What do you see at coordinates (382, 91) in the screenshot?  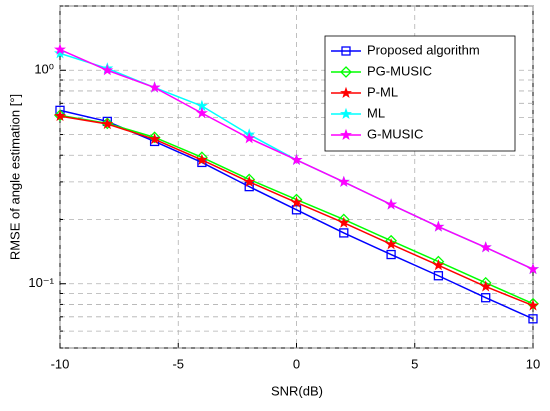 I see `legend-label: P-ML` at bounding box center [382, 91].